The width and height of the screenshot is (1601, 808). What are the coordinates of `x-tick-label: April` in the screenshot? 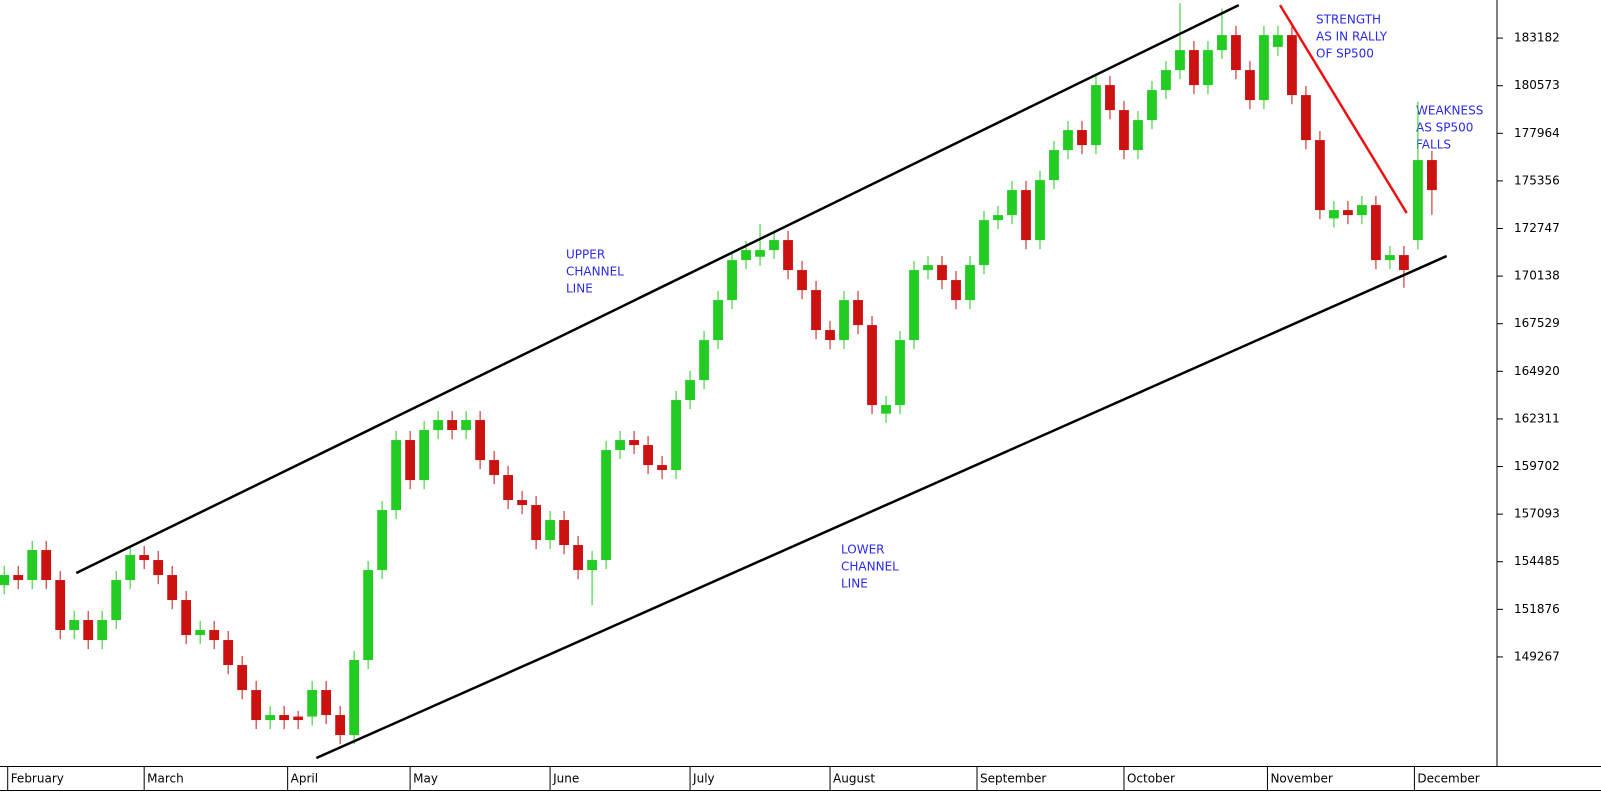 It's located at (304, 779).